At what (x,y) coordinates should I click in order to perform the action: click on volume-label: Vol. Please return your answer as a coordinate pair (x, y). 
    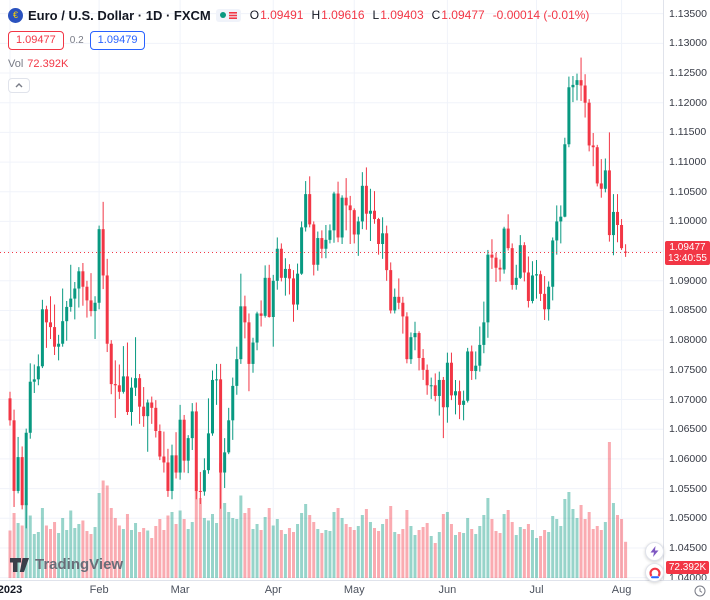
    Looking at the image, I should click on (16, 64).